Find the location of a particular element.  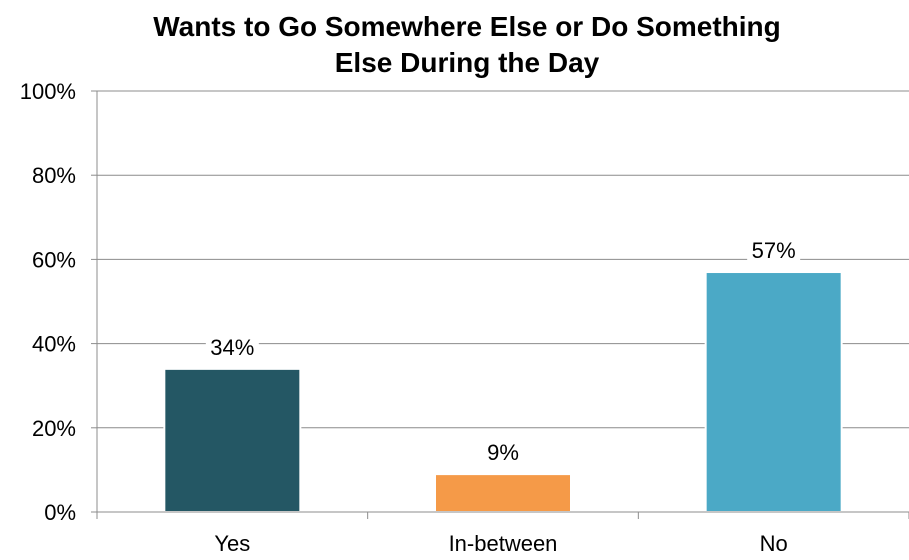

data-label: 34% is located at coordinates (232, 347).